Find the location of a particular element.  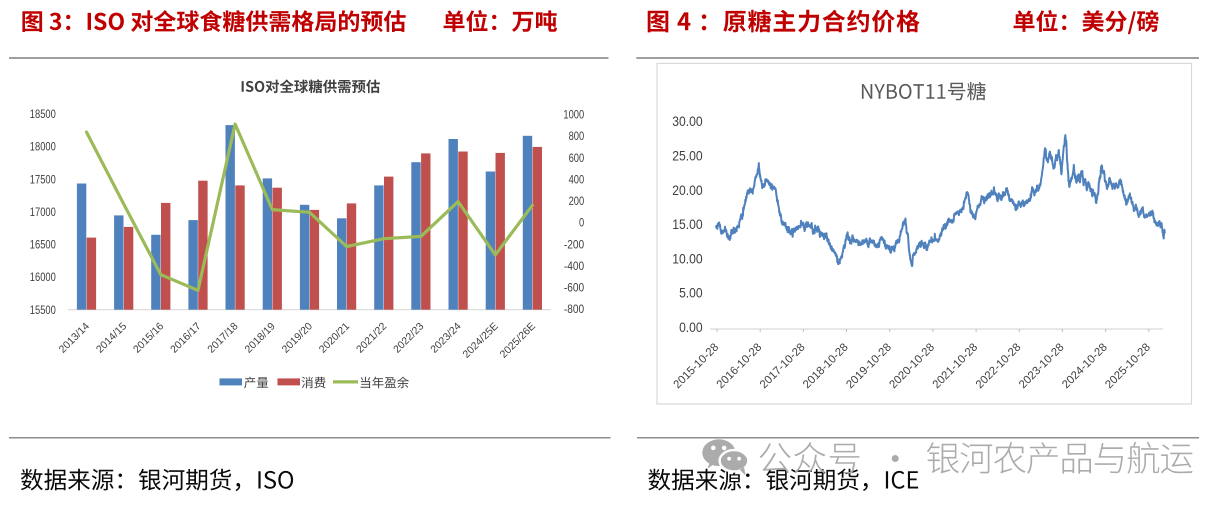

svg-text: 2025-10-28 is located at coordinates (1128, 366).